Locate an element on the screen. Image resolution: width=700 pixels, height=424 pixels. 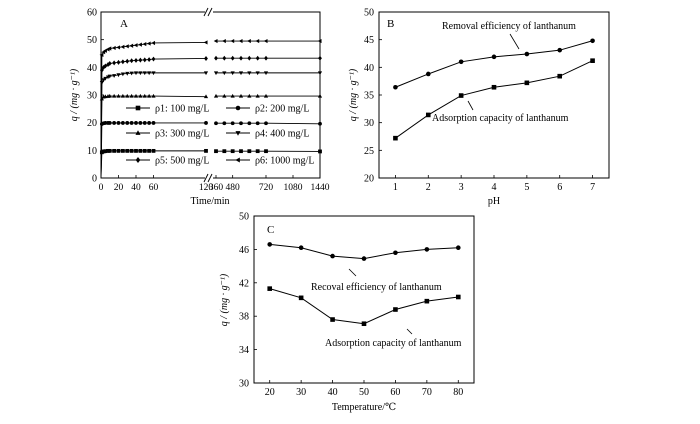
panel-b-annotation-removal: Removal efficiency of lanthanum is located at coordinates (509, 26).